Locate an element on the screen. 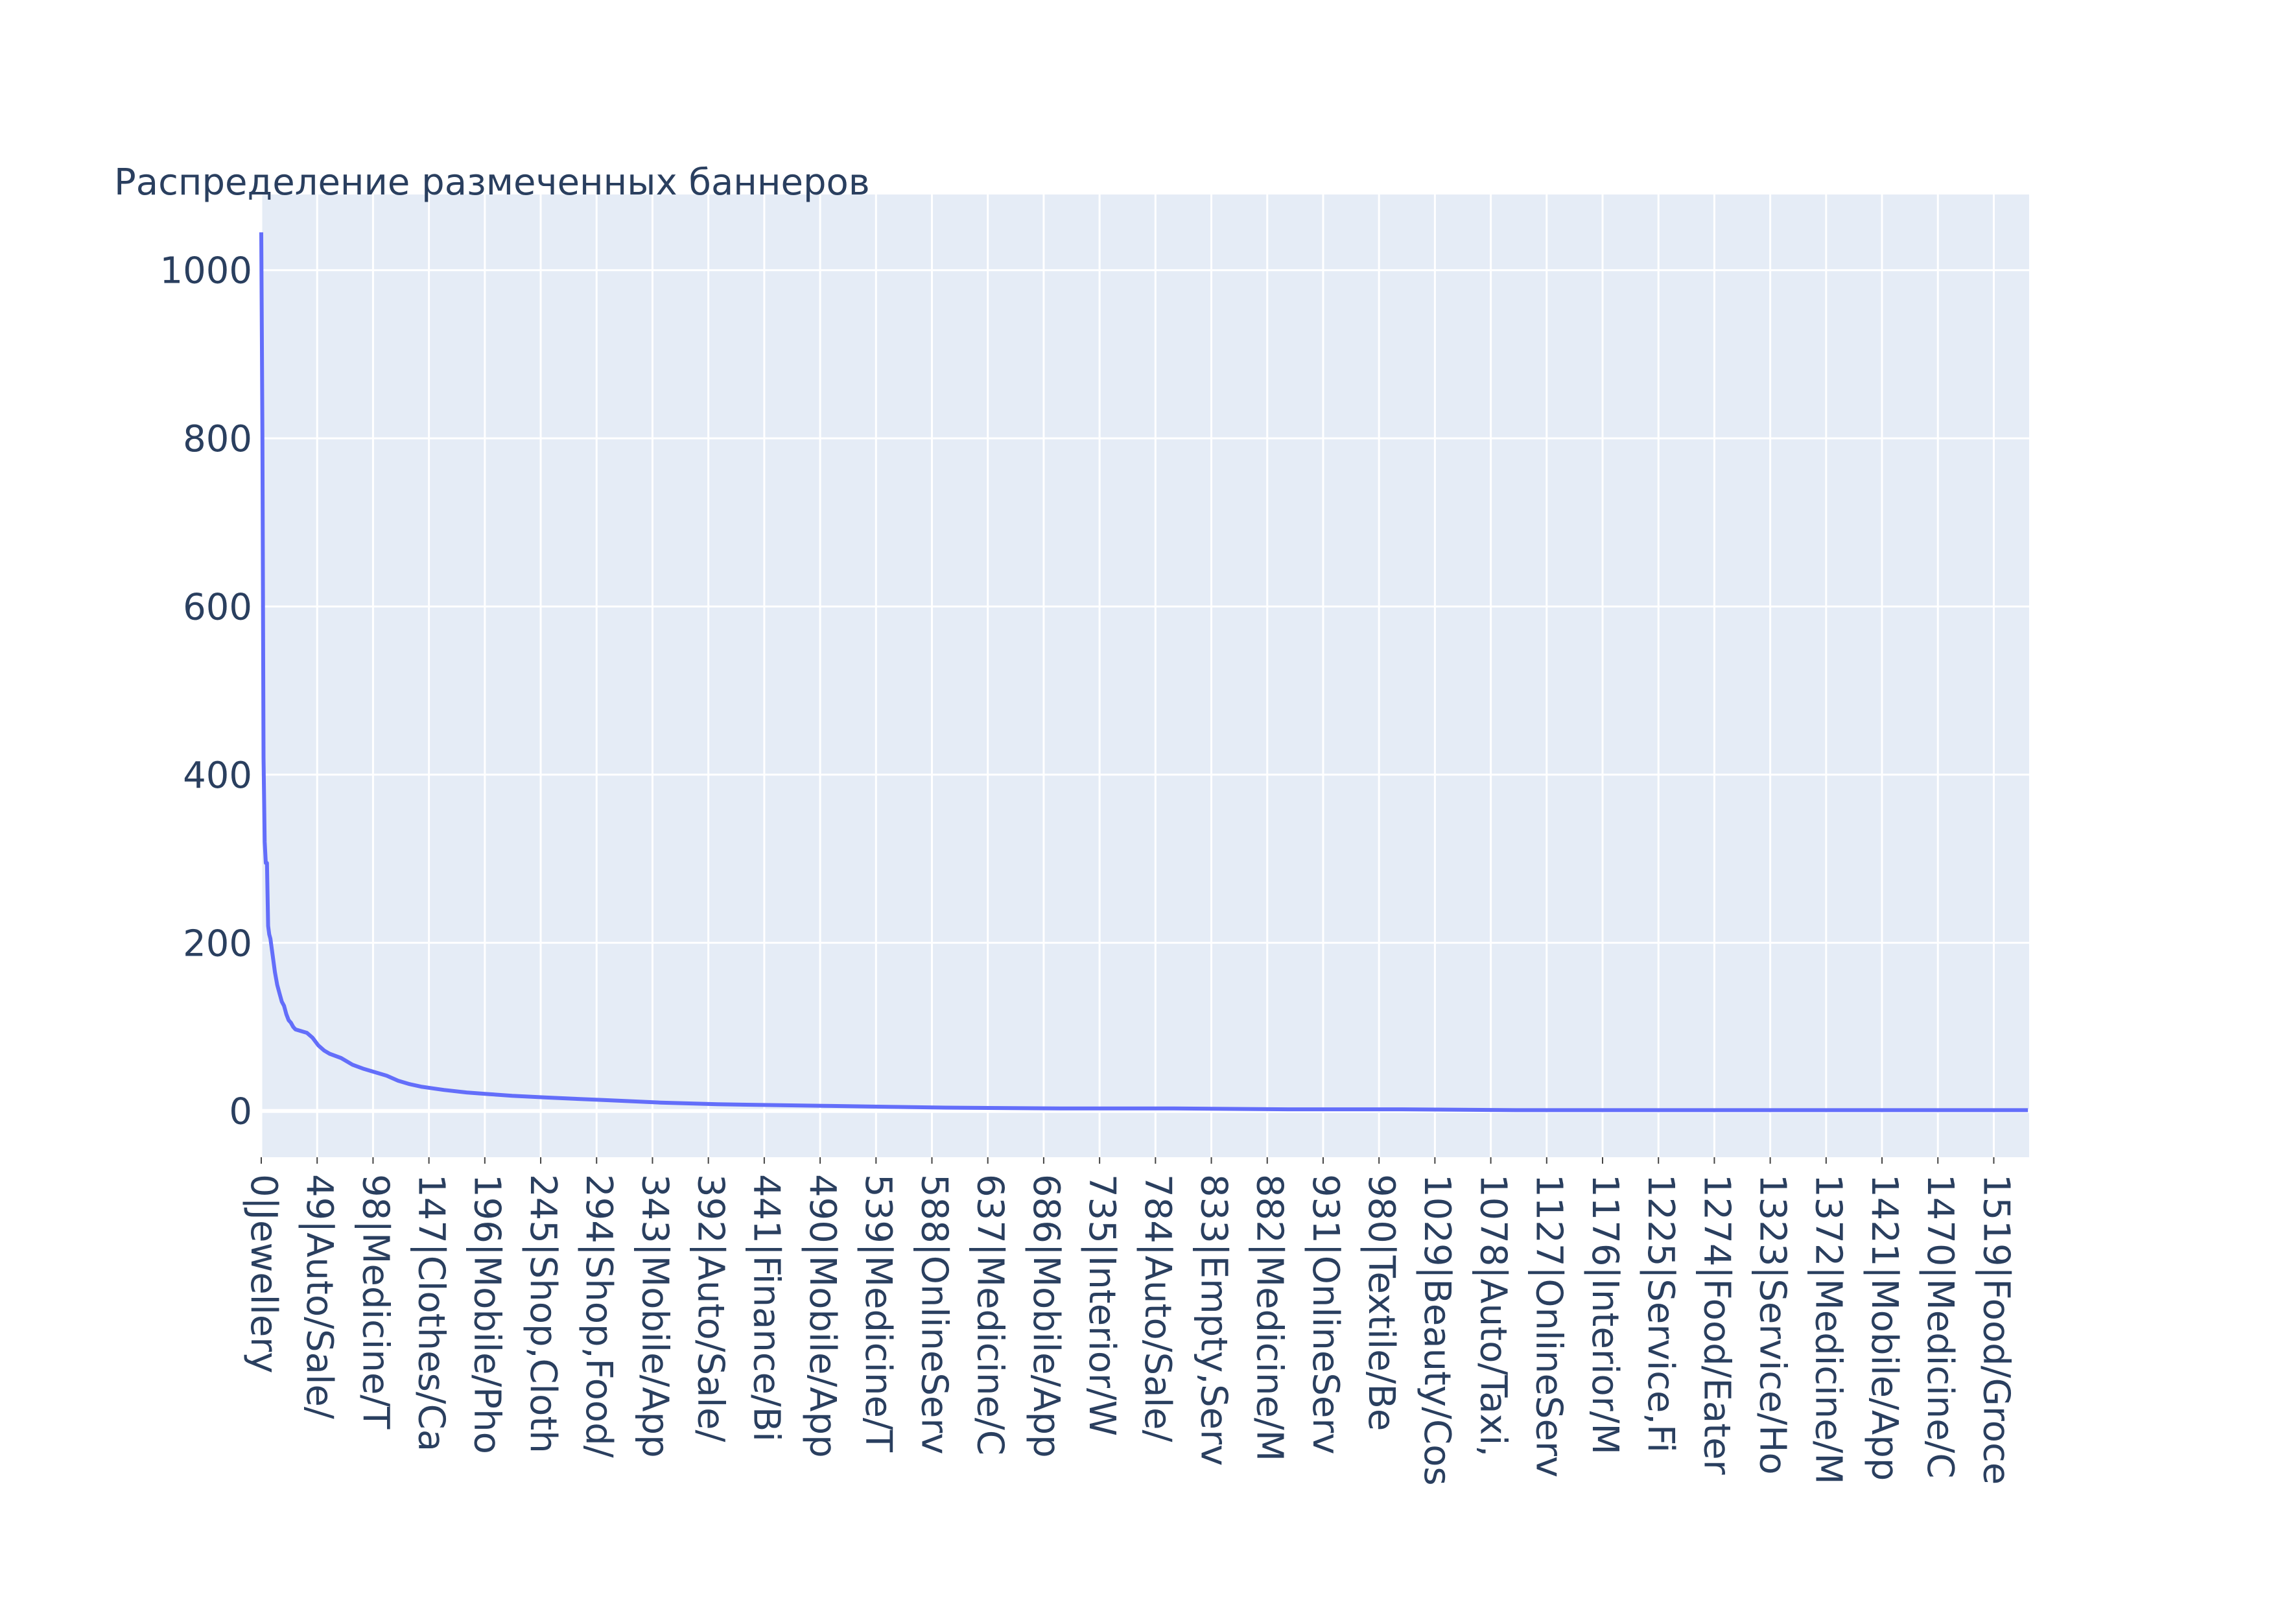 Image resolution: width=2269 pixels, height=1624 pixels. x-tick-label: 1421|Mobile/App is located at coordinates (1884, 1327).